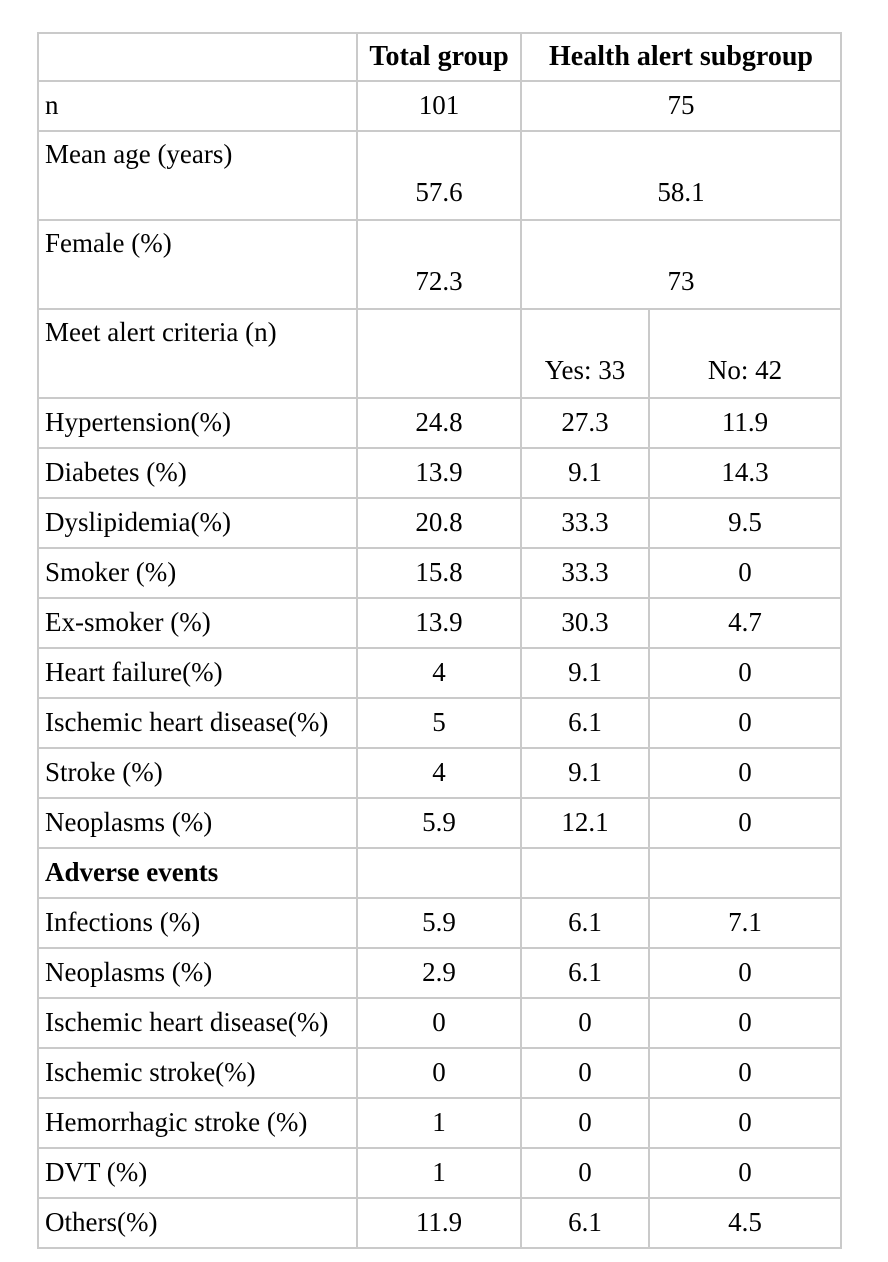 The height and width of the screenshot is (1262, 888). What do you see at coordinates (197, 673) in the screenshot?
I see `row-label-cell: Heart failure(%)` at bounding box center [197, 673].